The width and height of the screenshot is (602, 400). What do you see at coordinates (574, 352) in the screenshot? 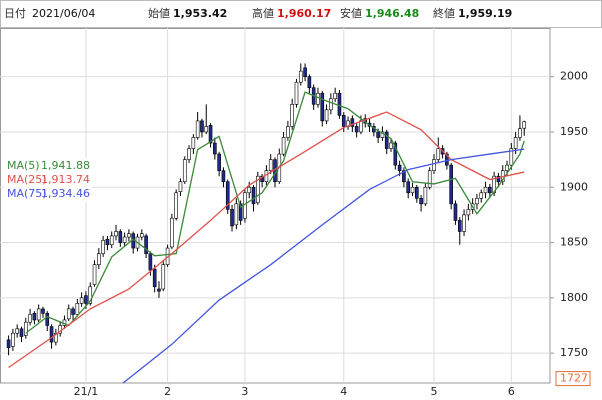
I see `y-tick-label: 1750` at bounding box center [574, 352].